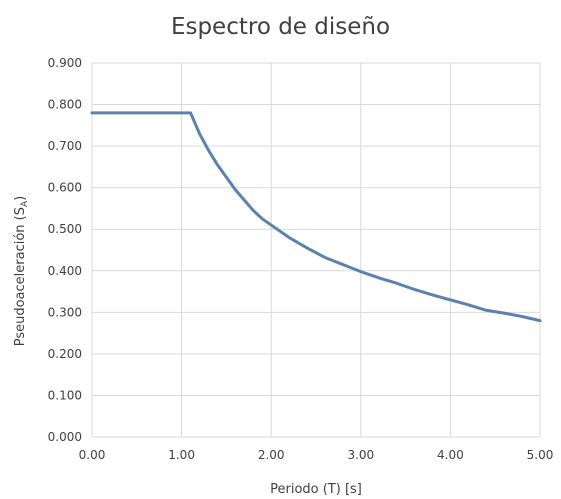 The height and width of the screenshot is (499, 561). Describe the element at coordinates (65, 105) in the screenshot. I see `y-tick-label: 0.800` at that location.